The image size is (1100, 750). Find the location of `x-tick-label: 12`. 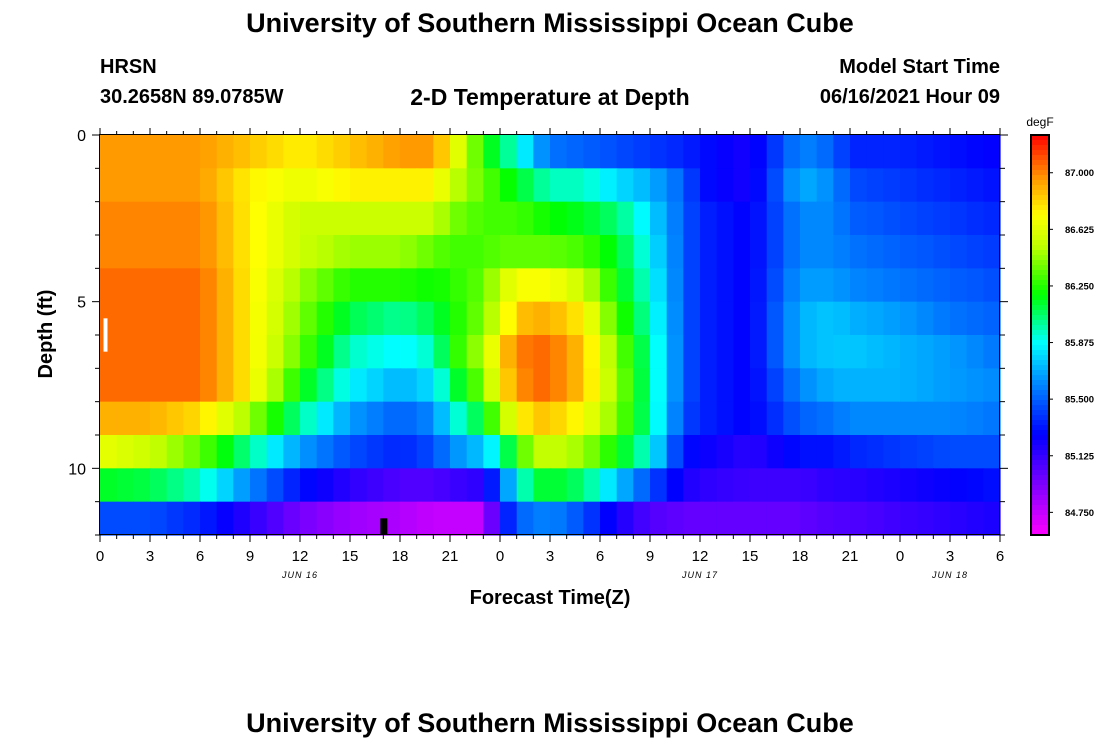

x-tick-label: 12 is located at coordinates (700, 556).